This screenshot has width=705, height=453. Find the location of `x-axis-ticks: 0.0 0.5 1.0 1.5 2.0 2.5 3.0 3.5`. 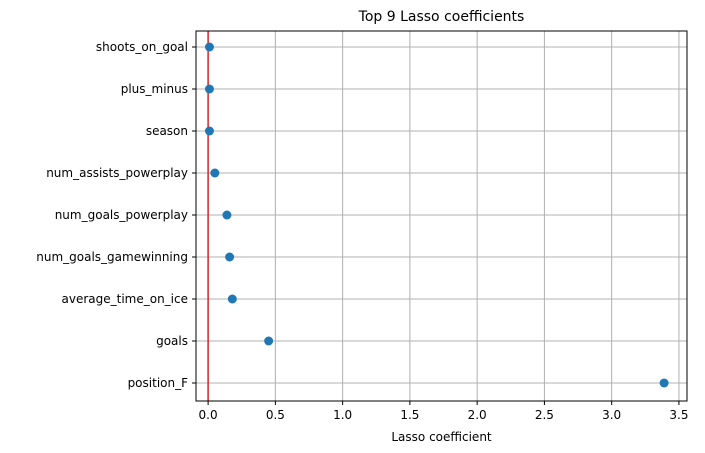

x-axis-ticks: 0.0 0.5 1.0 1.5 2.0 2.5 3.0 3.5 is located at coordinates (443, 411).